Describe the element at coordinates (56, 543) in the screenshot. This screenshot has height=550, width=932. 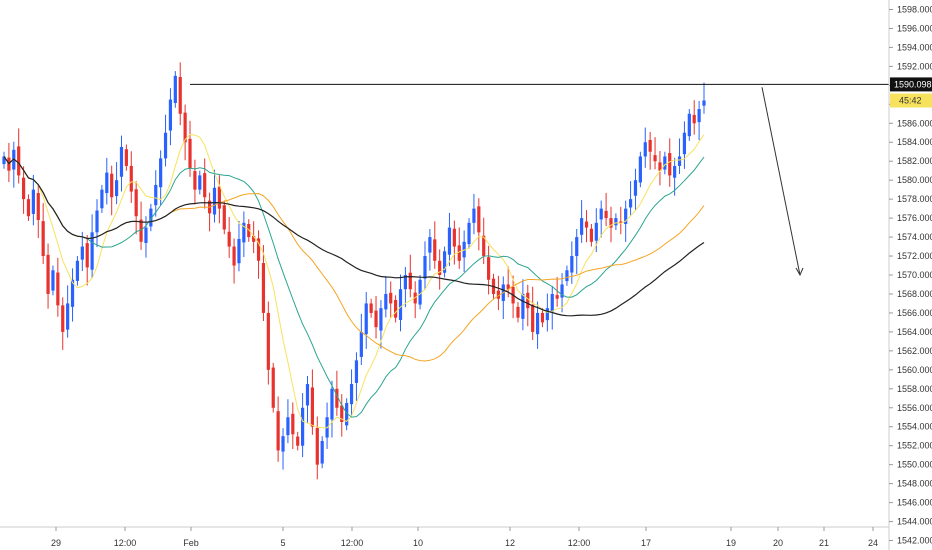
I see `x-tick-label: 29` at that location.